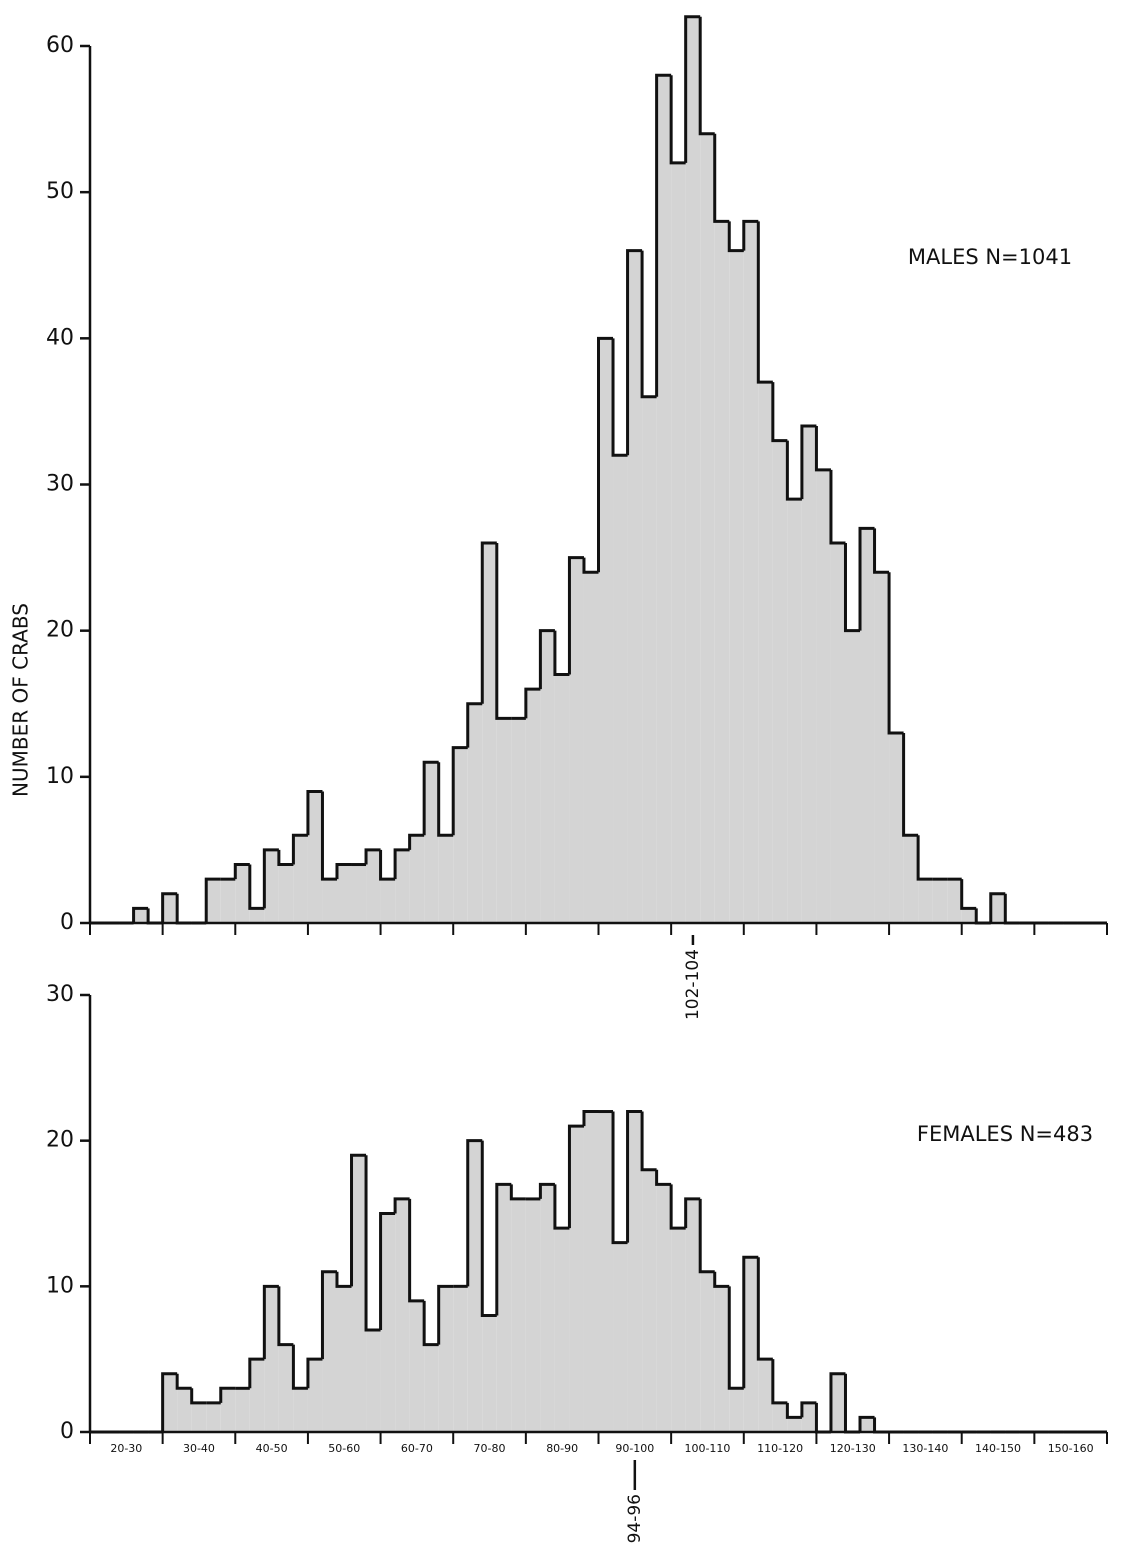 Image resolution: width=1123 pixels, height=1550 pixels. I want to click on y-tick-label: 20, so click(60, 630).